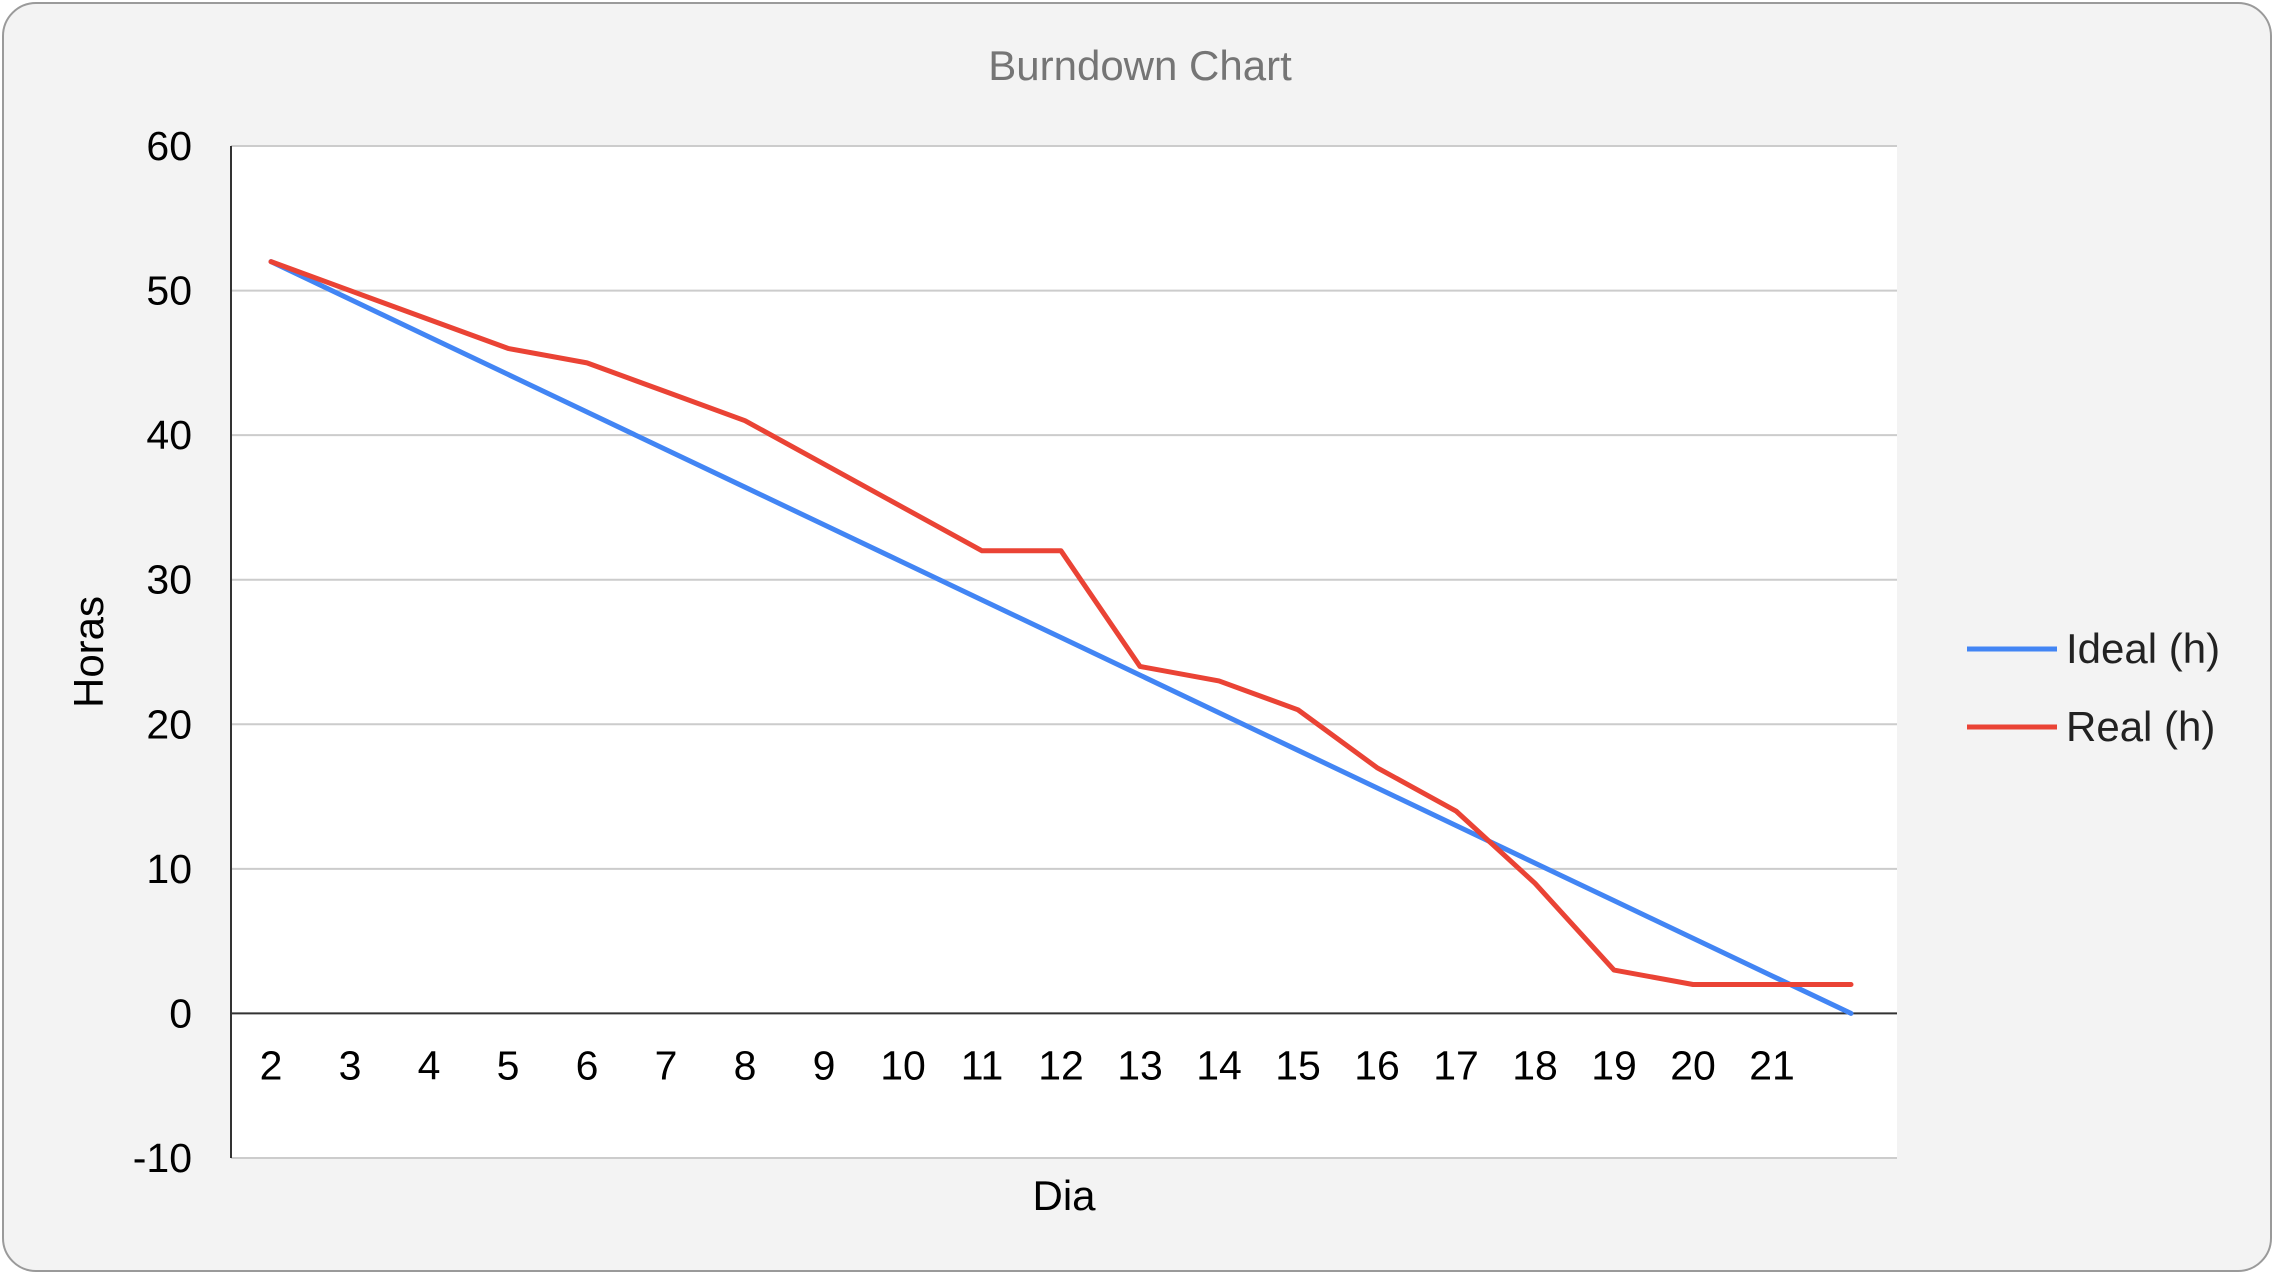  I want to click on legend: Ideal (h) Real (h), so click(2093, 687).